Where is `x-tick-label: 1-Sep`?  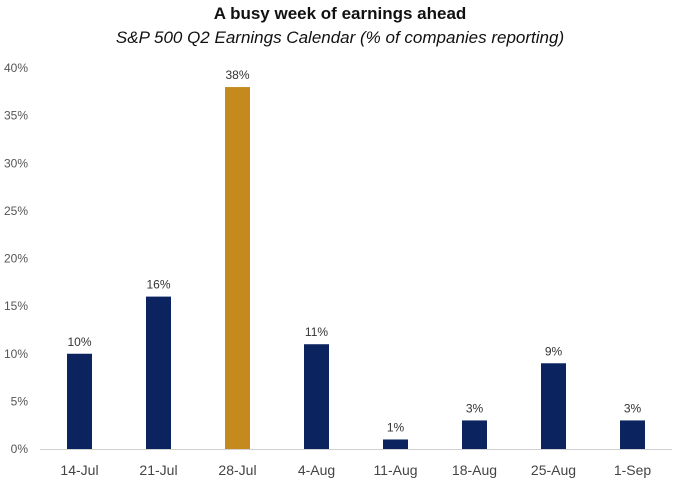 x-tick-label: 1-Sep is located at coordinates (633, 470).